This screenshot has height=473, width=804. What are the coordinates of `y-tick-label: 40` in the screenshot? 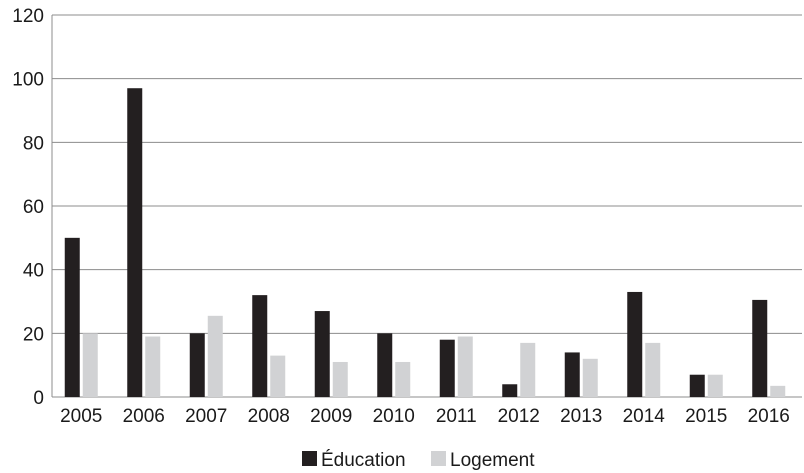 It's located at (33, 271).